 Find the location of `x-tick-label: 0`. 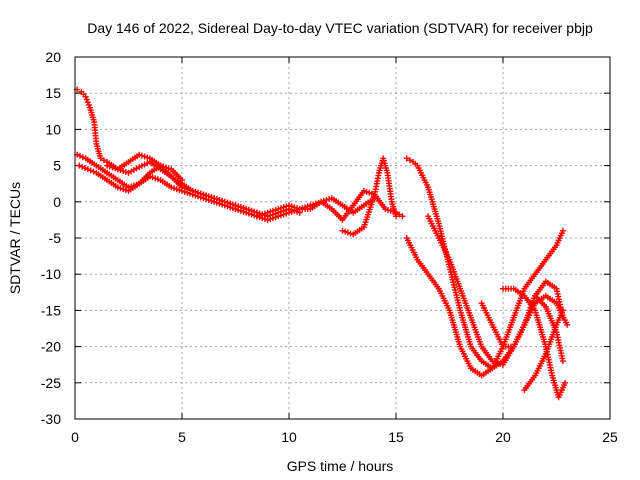

x-tick-label: 0 is located at coordinates (75, 437).